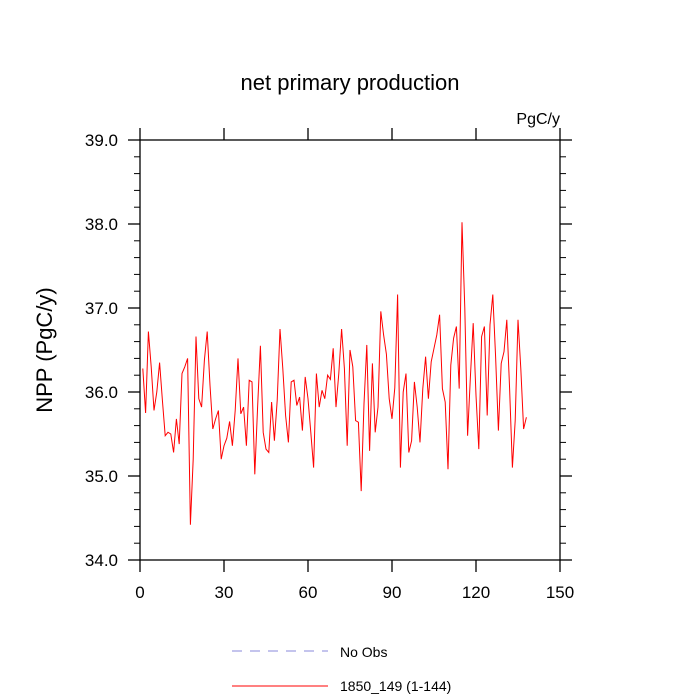 This screenshot has height=700, width=700. Describe the element at coordinates (101, 350) in the screenshot. I see `y-tick-labels: 34.0 35.0 36.0 37.0 38.0 39.0` at that location.